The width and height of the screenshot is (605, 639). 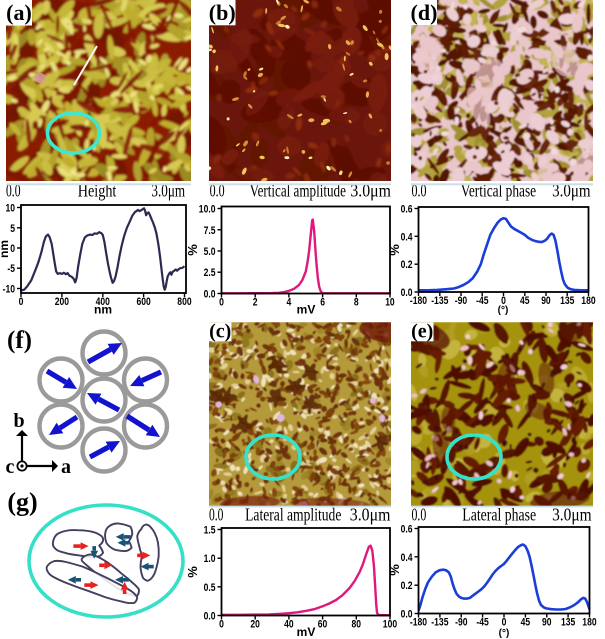 What do you see at coordinates (293, 515) in the screenshot?
I see `svg-text: Lateral amplitude` at bounding box center [293, 515].